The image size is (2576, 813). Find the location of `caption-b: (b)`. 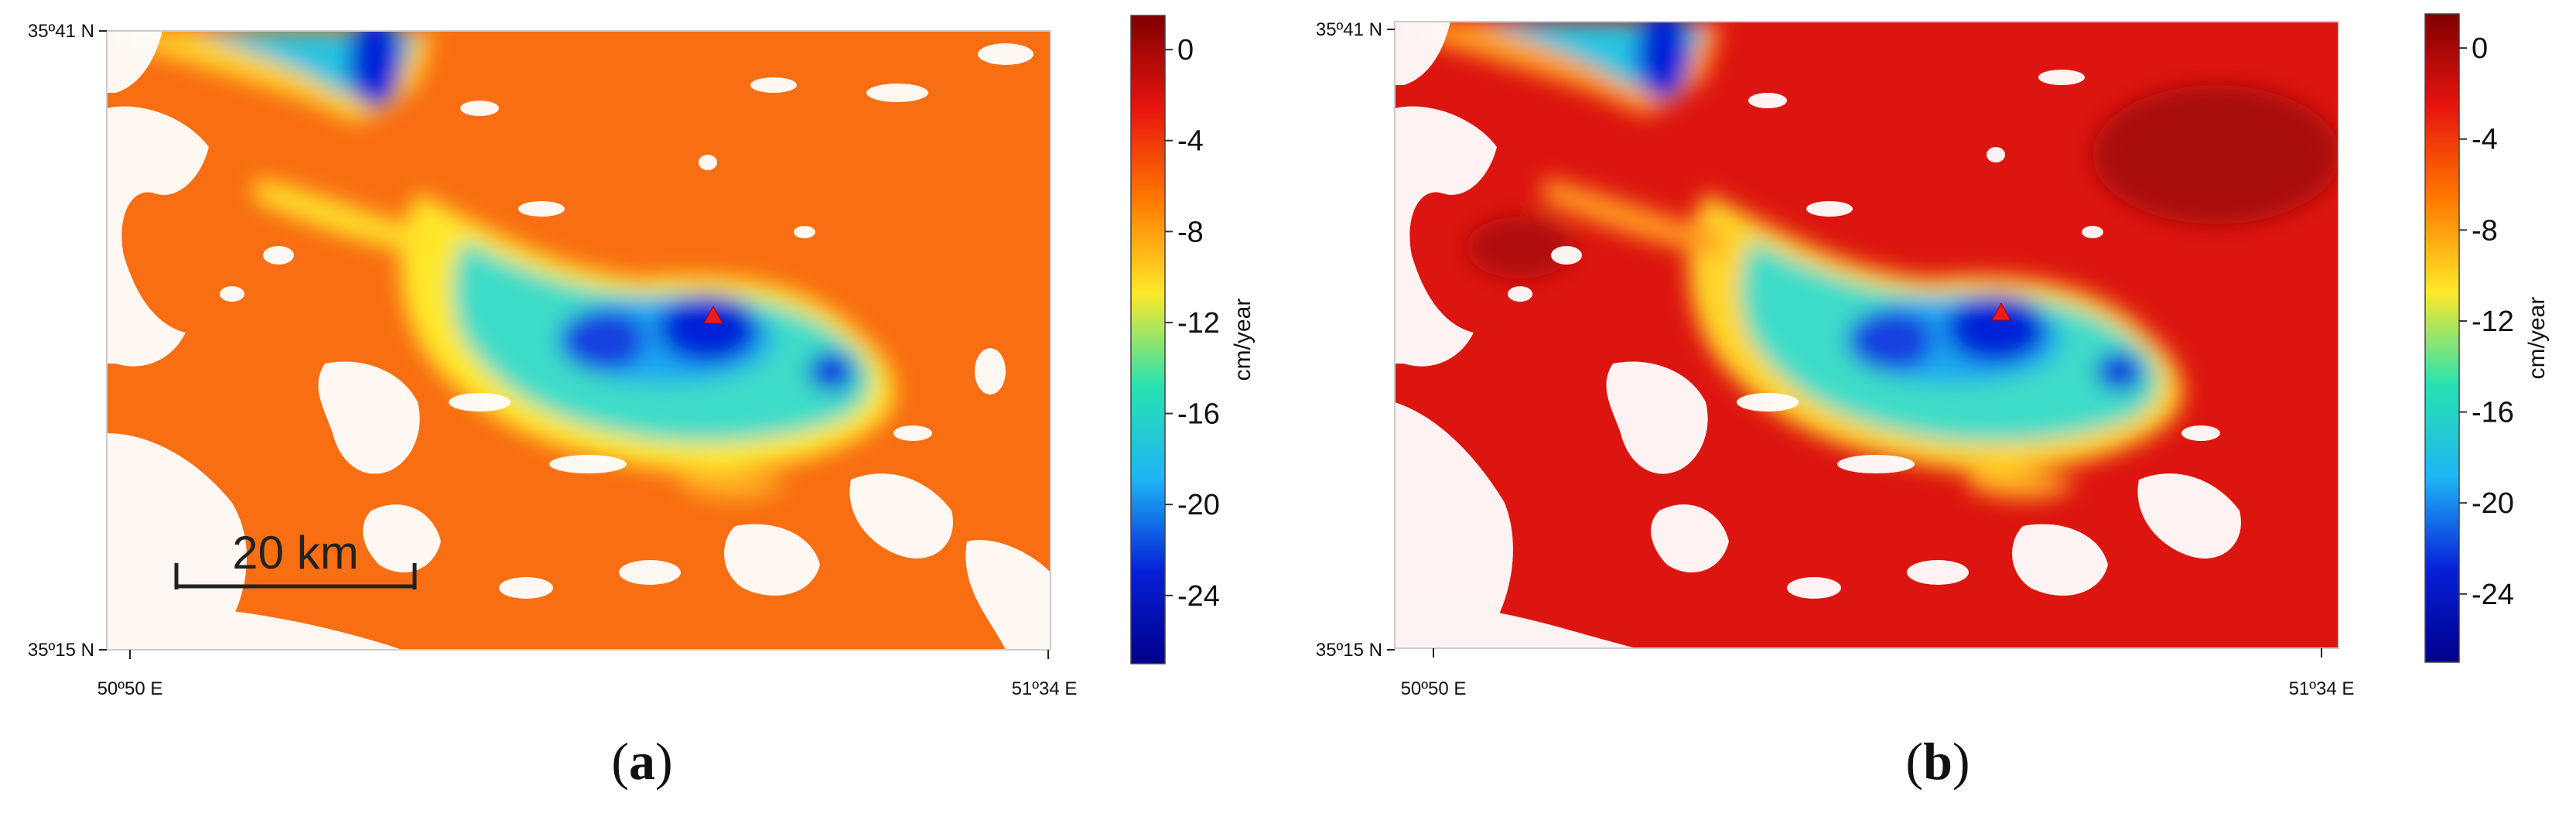

caption-b: (b) is located at coordinates (1937, 762).